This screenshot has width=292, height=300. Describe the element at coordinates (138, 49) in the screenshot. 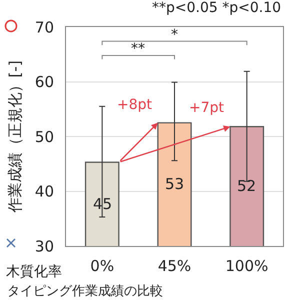

I see `annotation: **` at that location.